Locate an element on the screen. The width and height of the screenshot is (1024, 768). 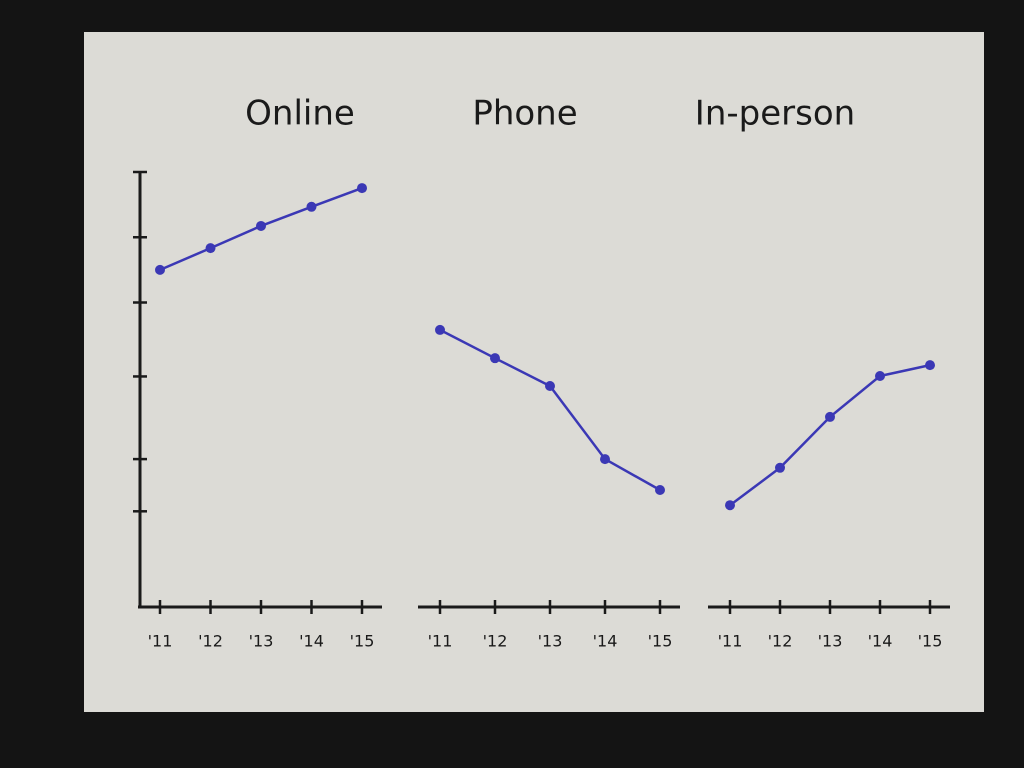
chart-title: Phone is located at coordinates (524, 114).